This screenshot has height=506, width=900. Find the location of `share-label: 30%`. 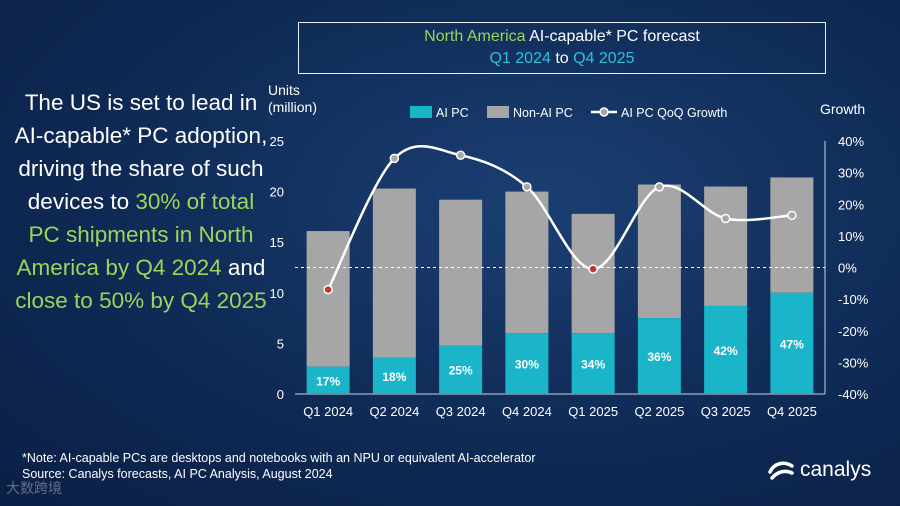

share-label: 30% is located at coordinates (527, 365).